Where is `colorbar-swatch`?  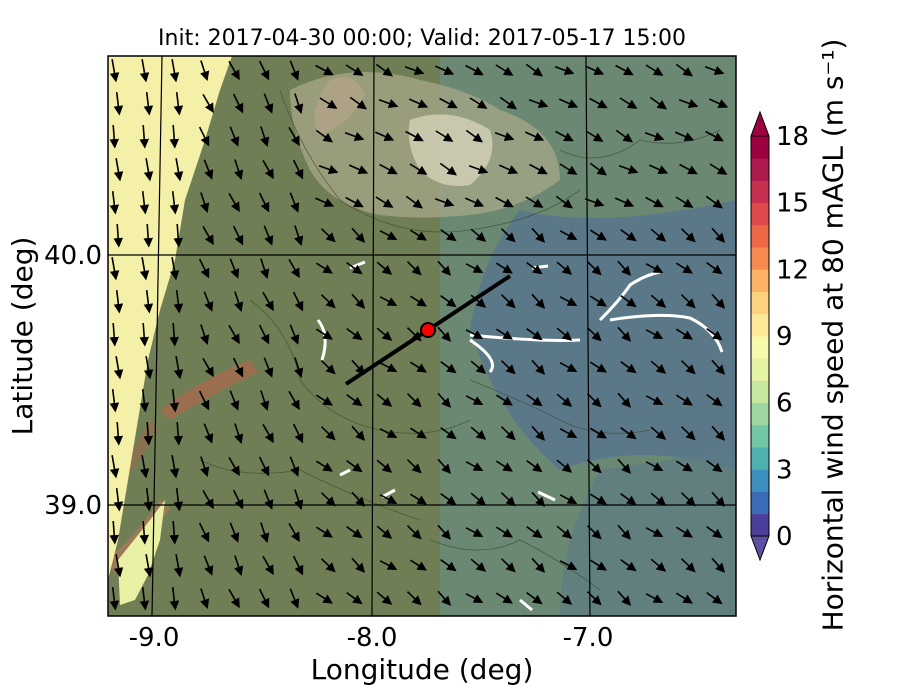 colorbar-swatch is located at coordinates (760, 369).